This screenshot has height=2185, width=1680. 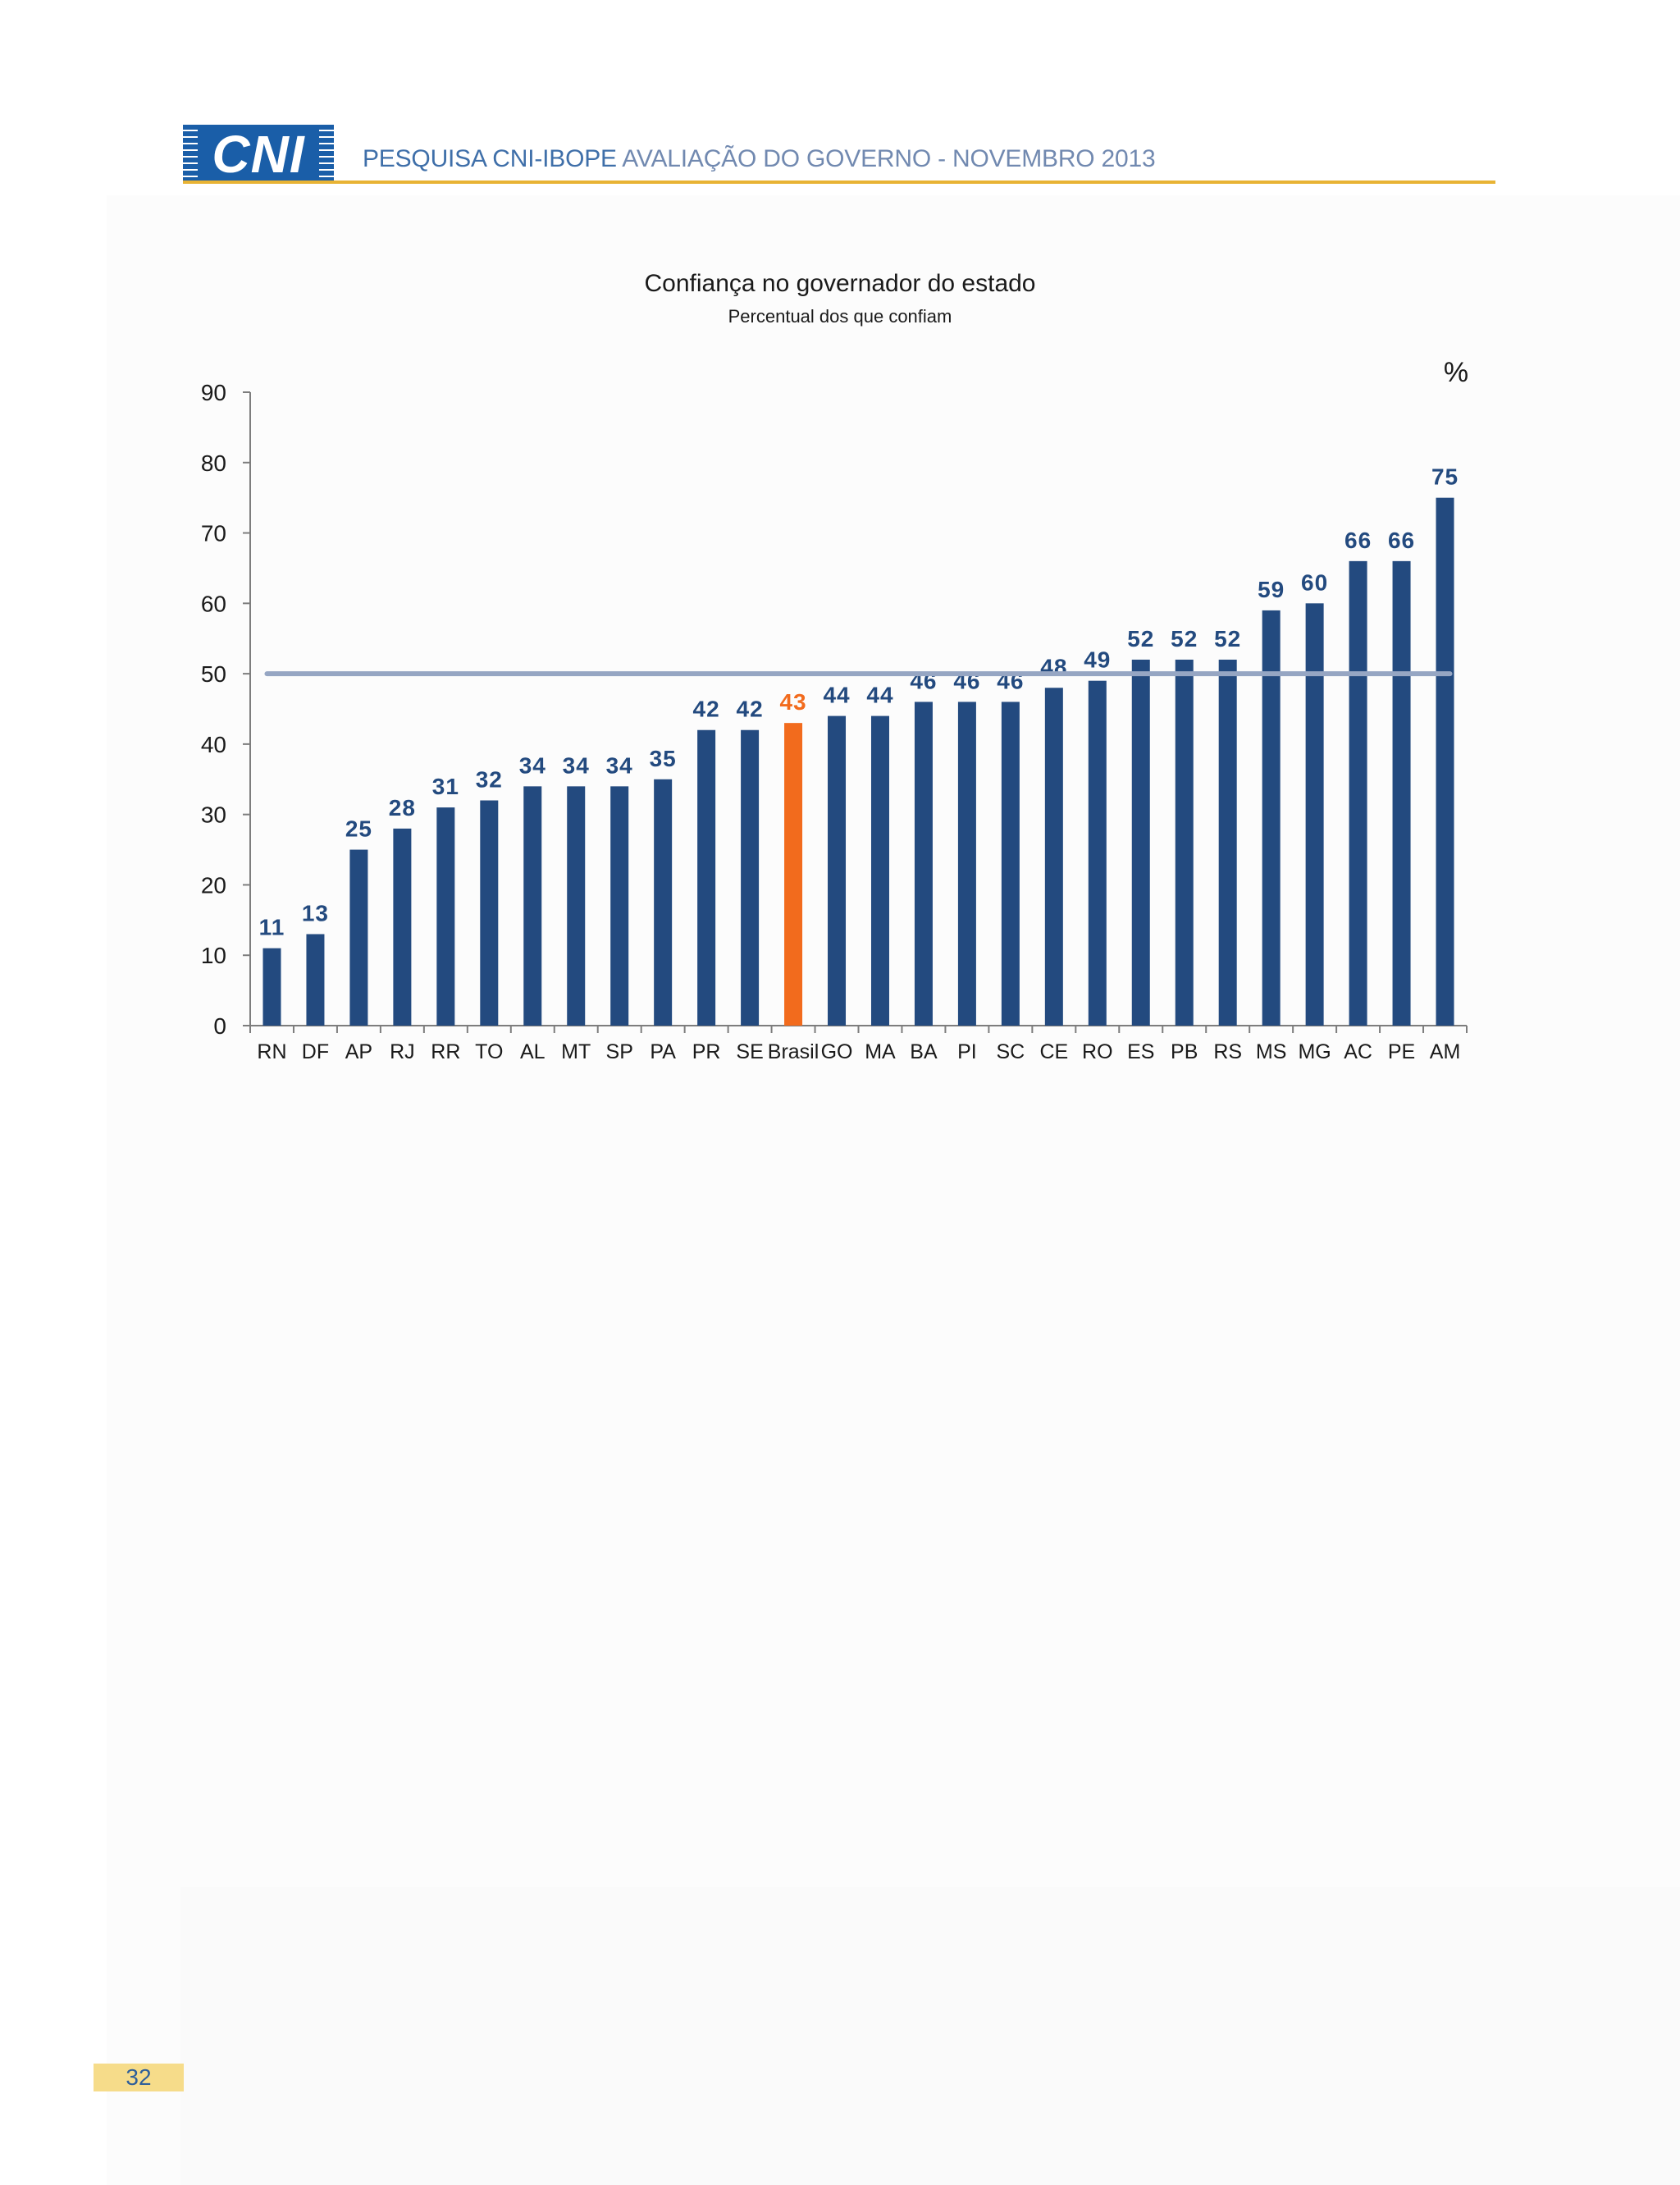 What do you see at coordinates (576, 1051) in the screenshot?
I see `category-label: MT` at bounding box center [576, 1051].